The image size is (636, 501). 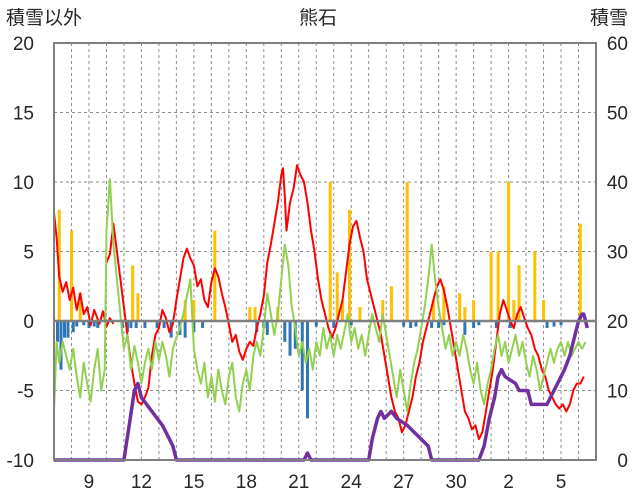 What do you see at coordinates (89, 482) in the screenshot?
I see `x-tick-label: 9` at bounding box center [89, 482].